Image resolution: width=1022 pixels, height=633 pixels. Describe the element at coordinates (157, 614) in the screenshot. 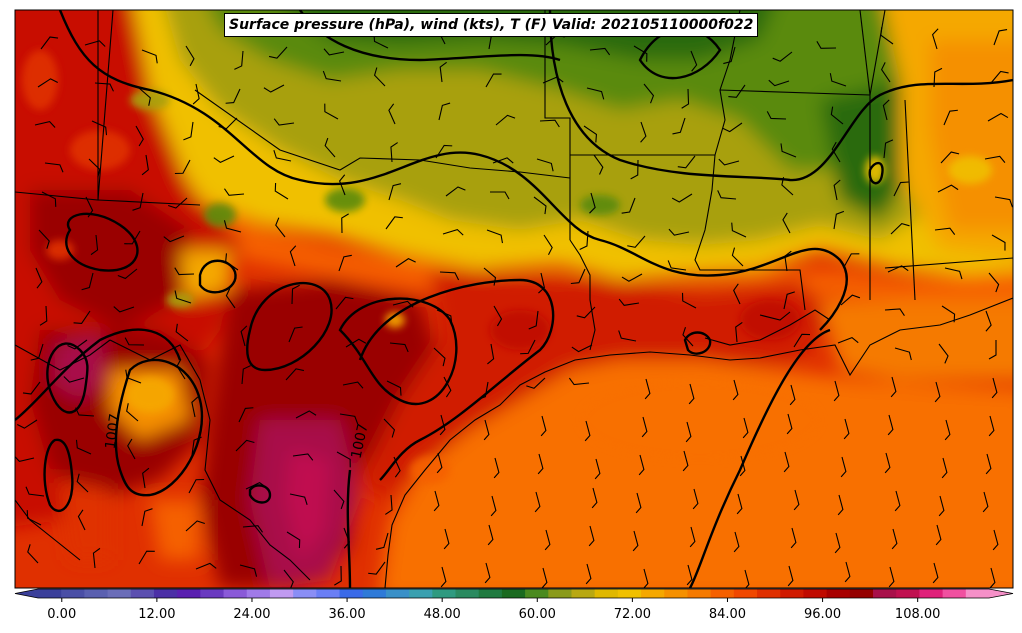

I see `colorbar-tick-label: 12.00` at that location.